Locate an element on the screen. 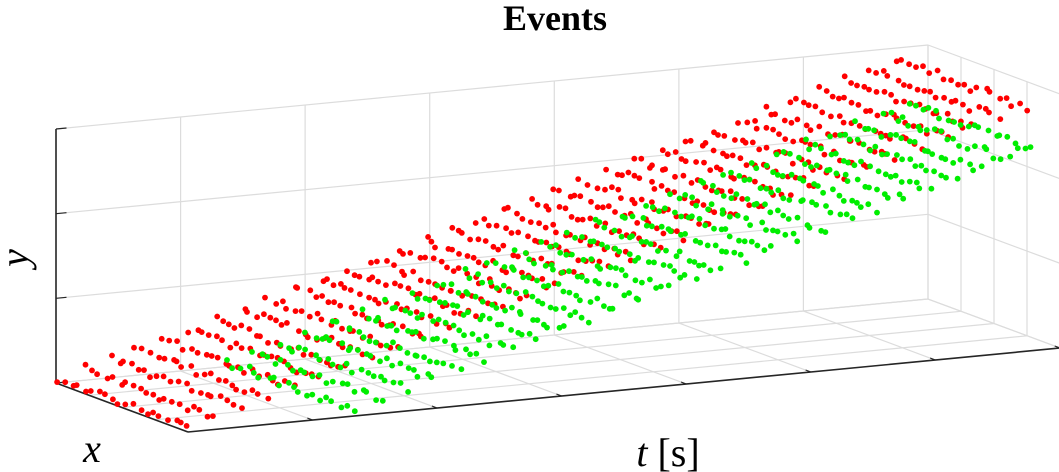 The width and height of the screenshot is (1059, 472). t-axis-tick is located at coordinates (683, 383).